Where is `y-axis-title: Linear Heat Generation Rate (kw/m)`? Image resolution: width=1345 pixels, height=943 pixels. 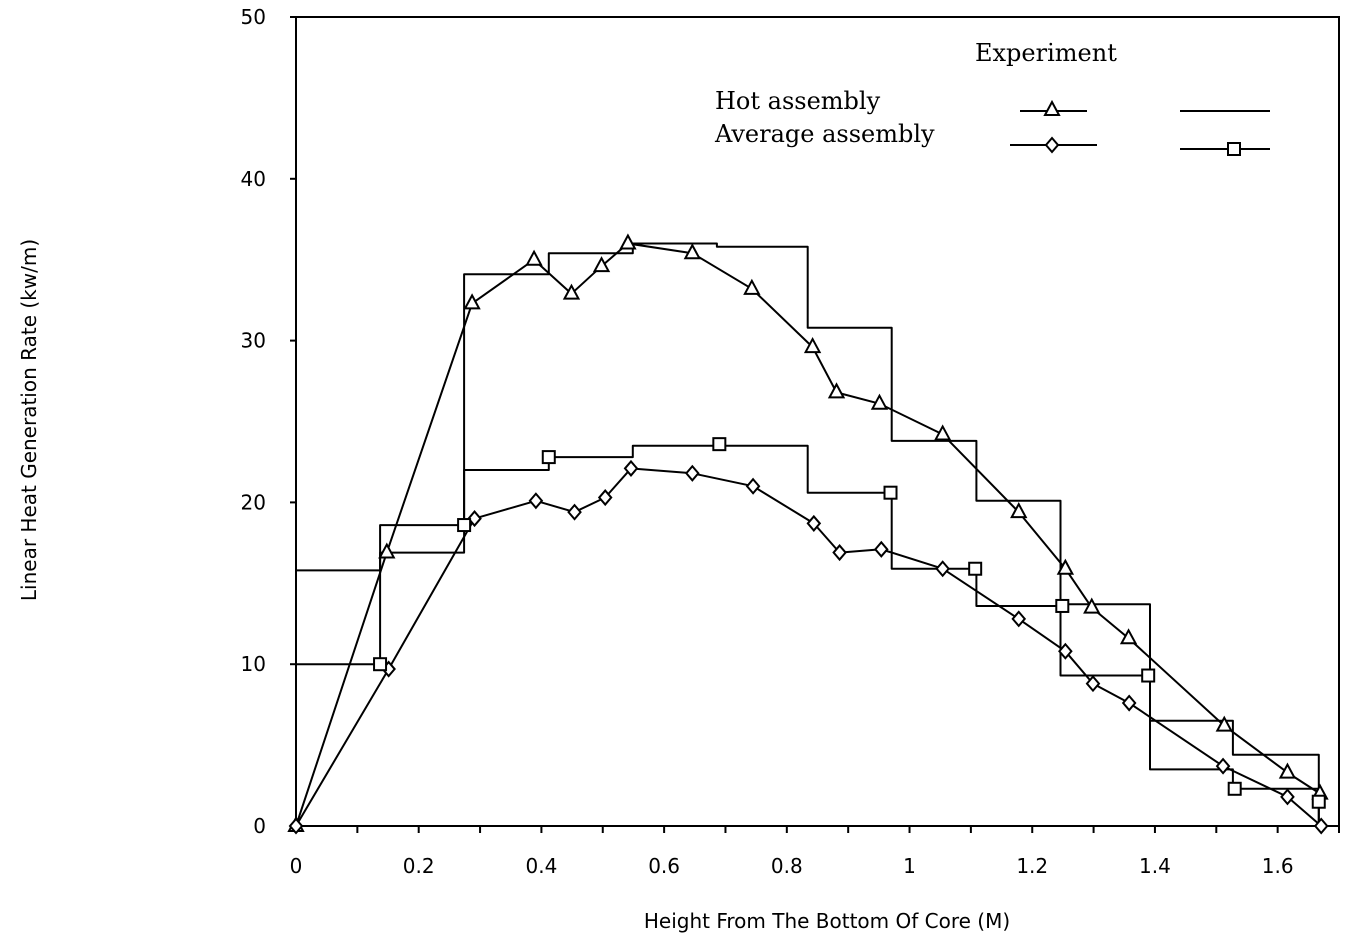 y-axis-title: Linear Heat Generation Rate (kw/m) is located at coordinates (29, 420).